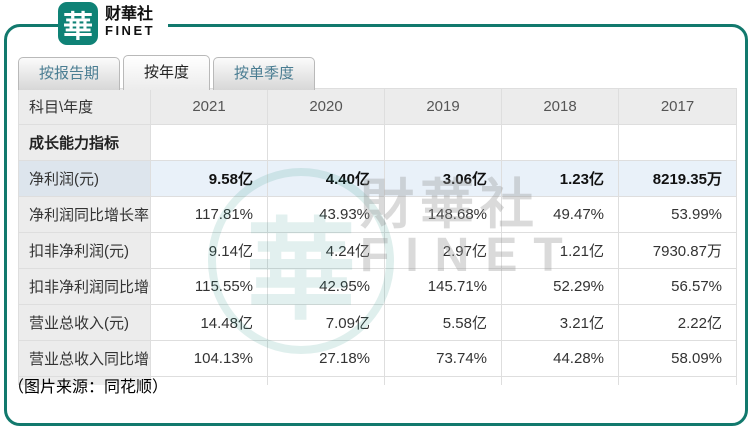  Describe the element at coordinates (560, 106) in the screenshot. I see `year-header-cell: 2018` at that location.